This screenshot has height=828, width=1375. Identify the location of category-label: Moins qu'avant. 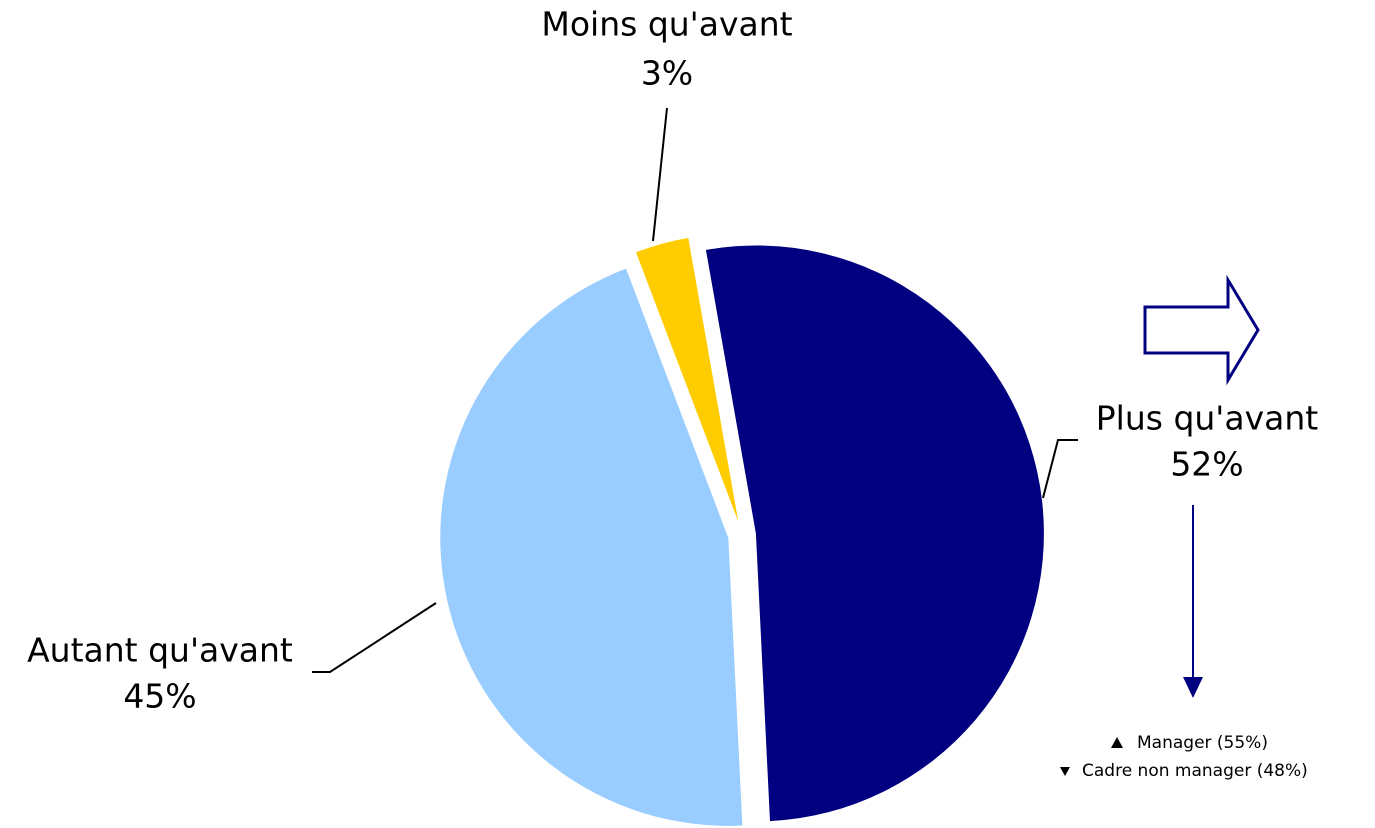
(666, 24).